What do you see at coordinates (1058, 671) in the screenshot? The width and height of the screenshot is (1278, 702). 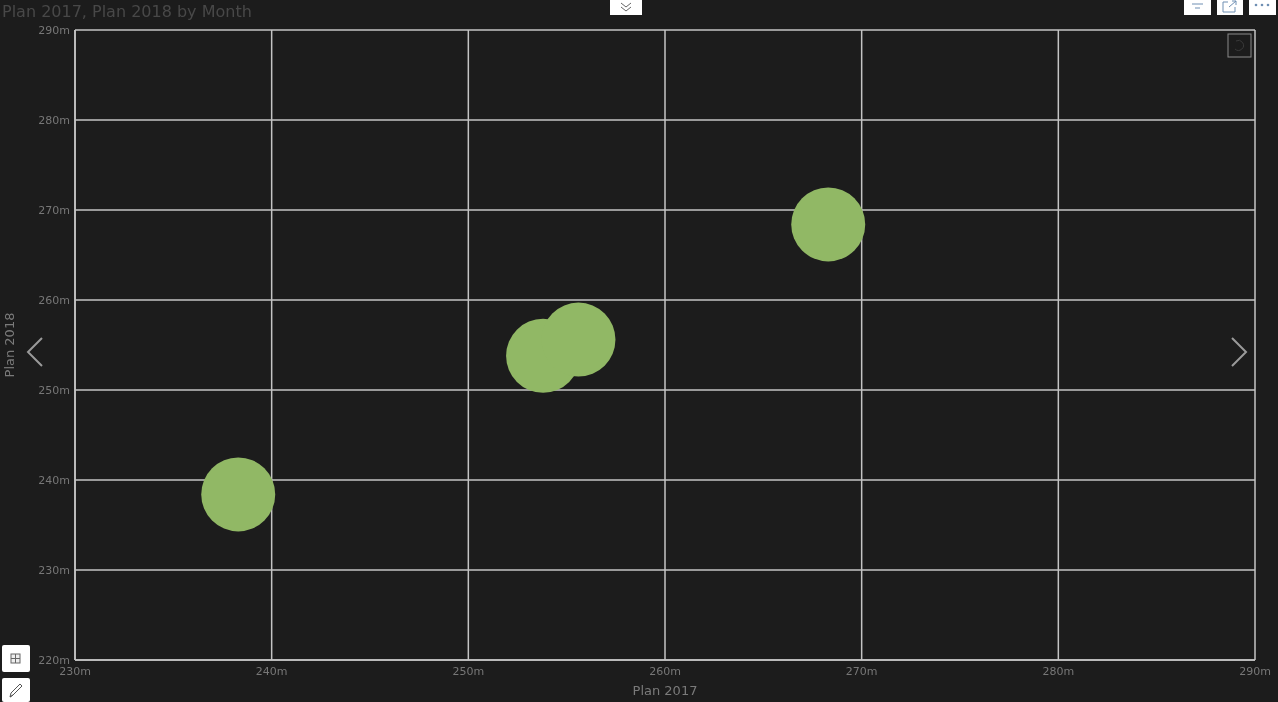 I see `x-tick-label: 280m` at bounding box center [1058, 671].